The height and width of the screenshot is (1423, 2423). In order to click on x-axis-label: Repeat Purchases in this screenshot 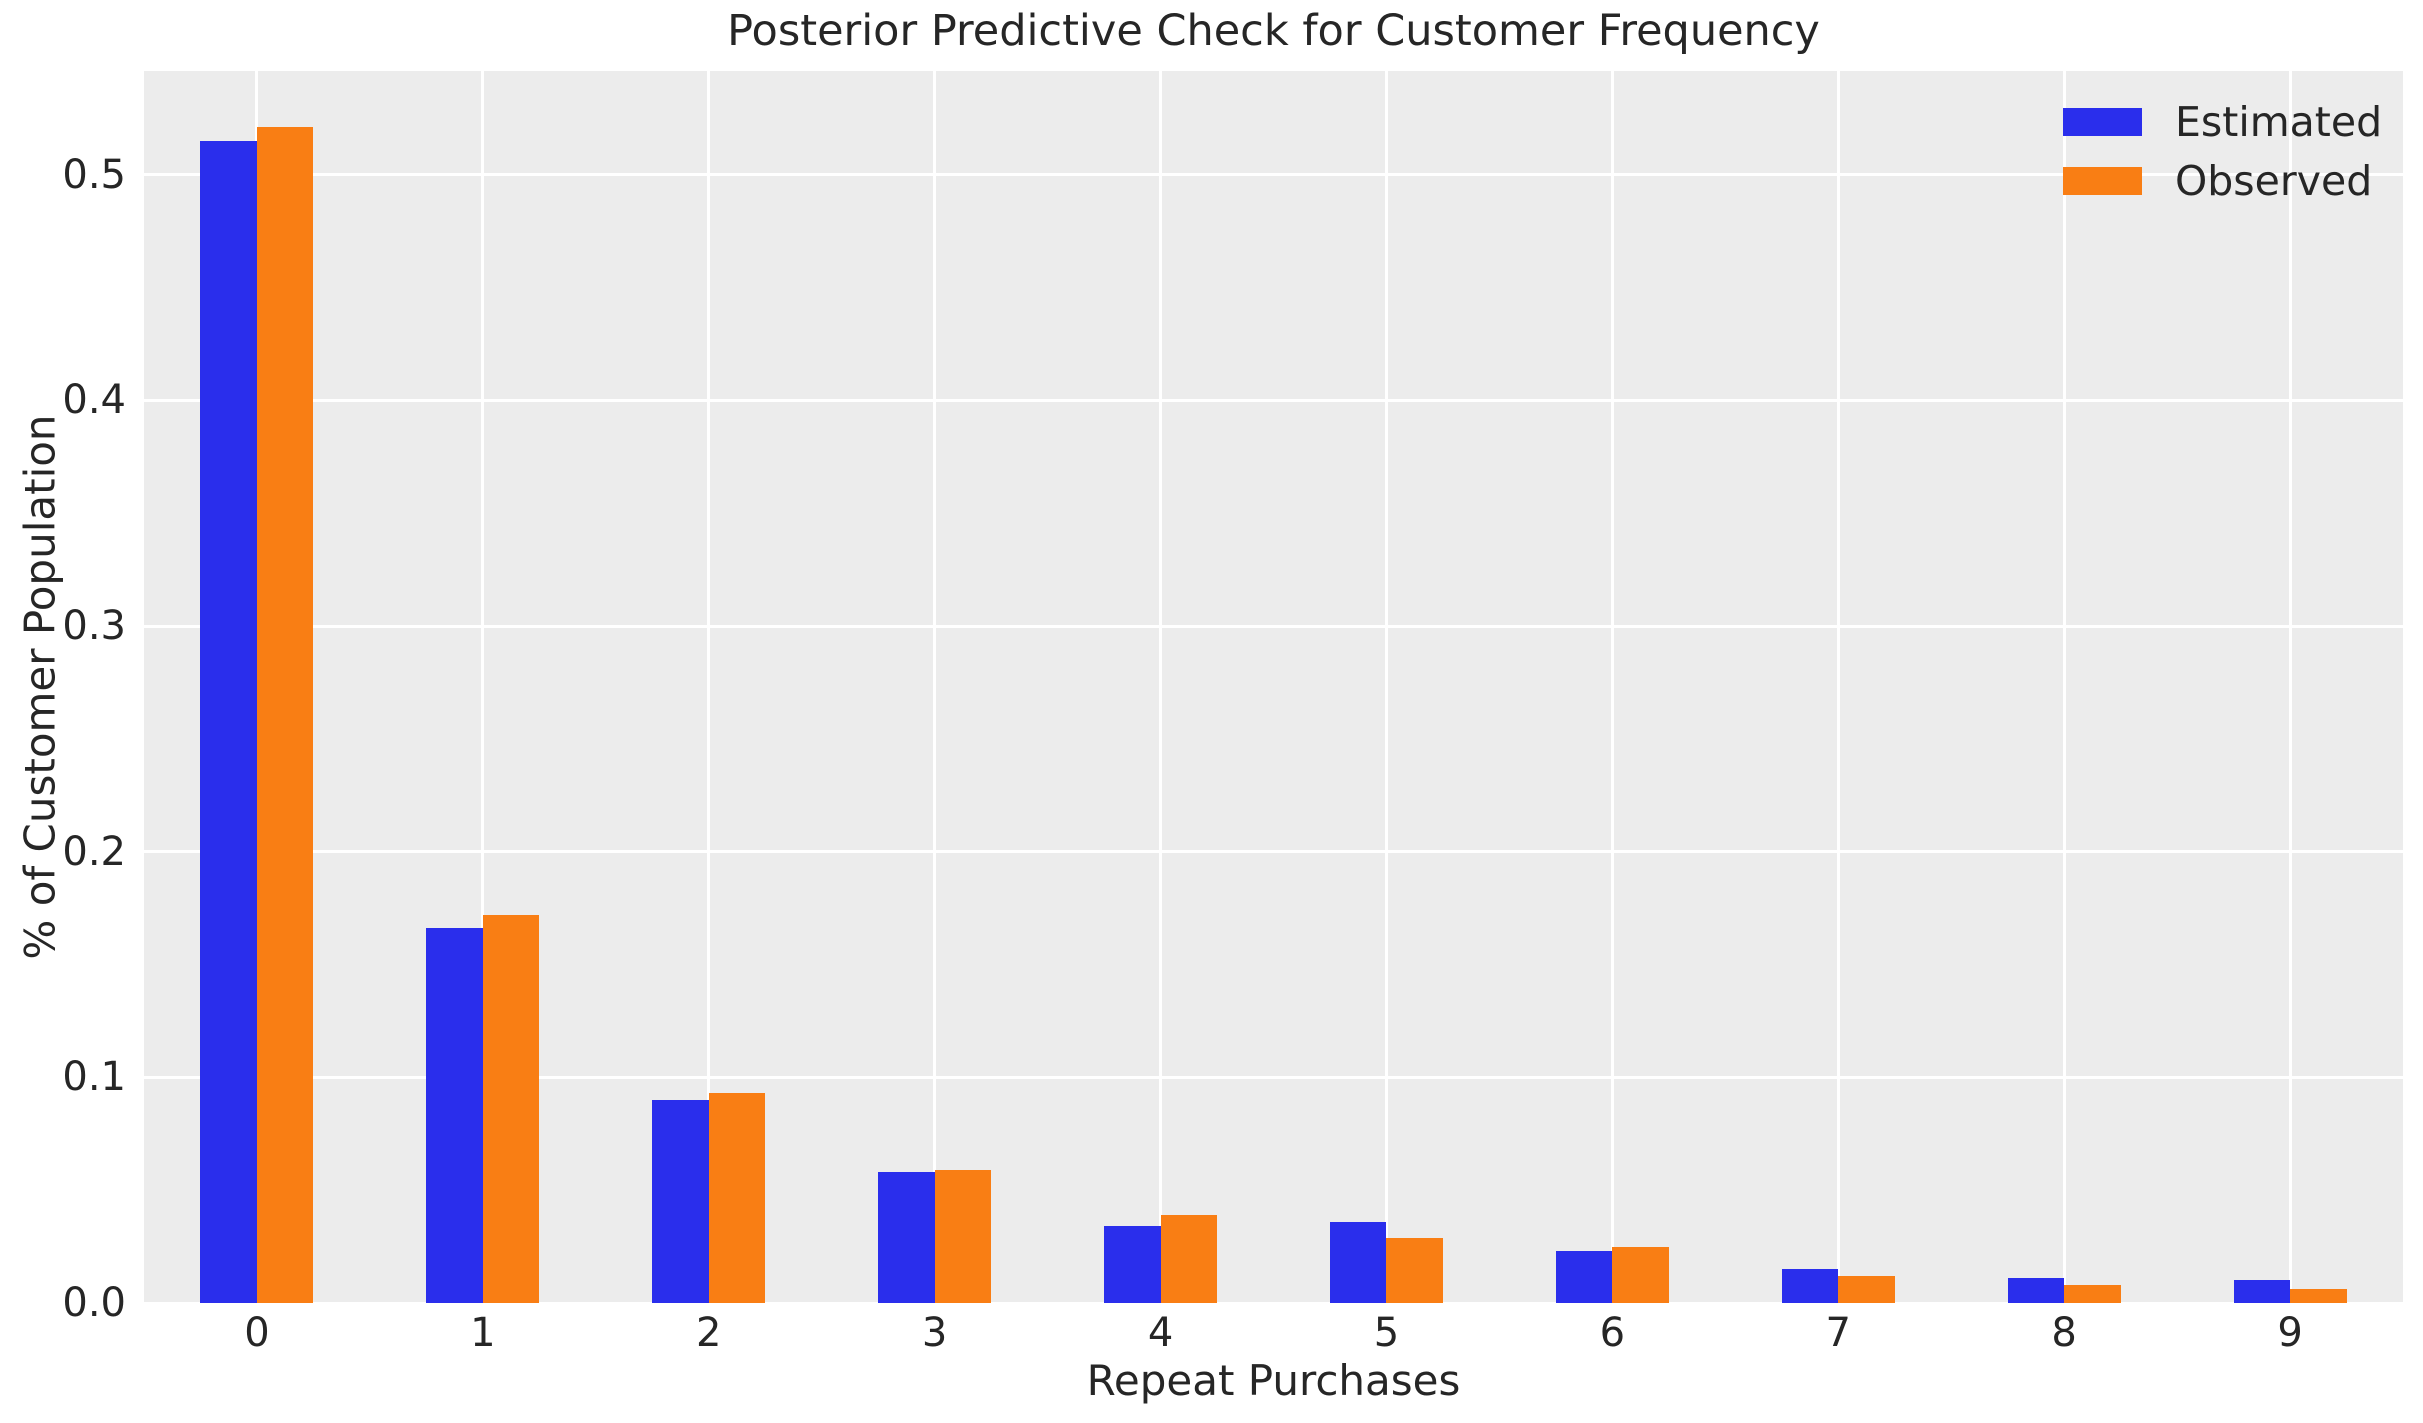, I will do `click(1273, 1380)`.